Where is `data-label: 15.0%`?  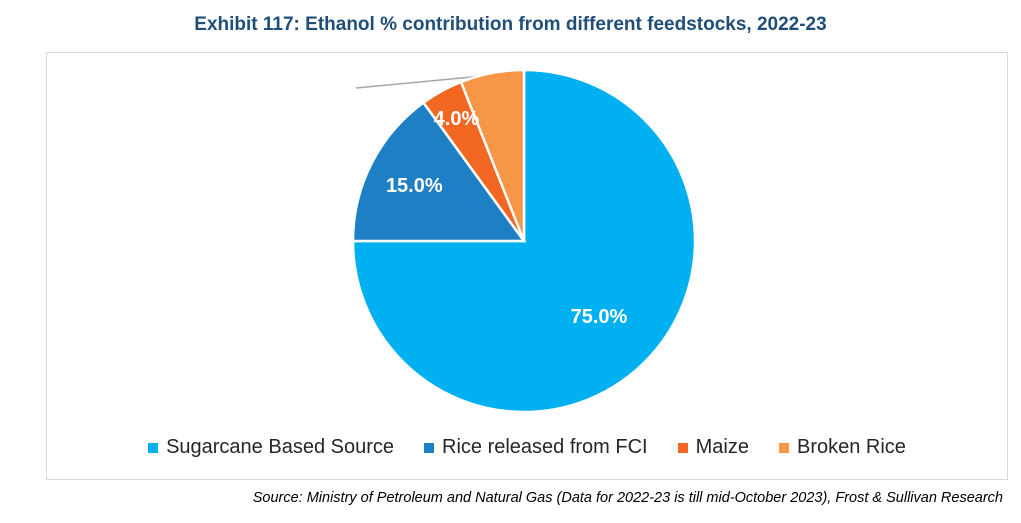 data-label: 15.0% is located at coordinates (414, 186).